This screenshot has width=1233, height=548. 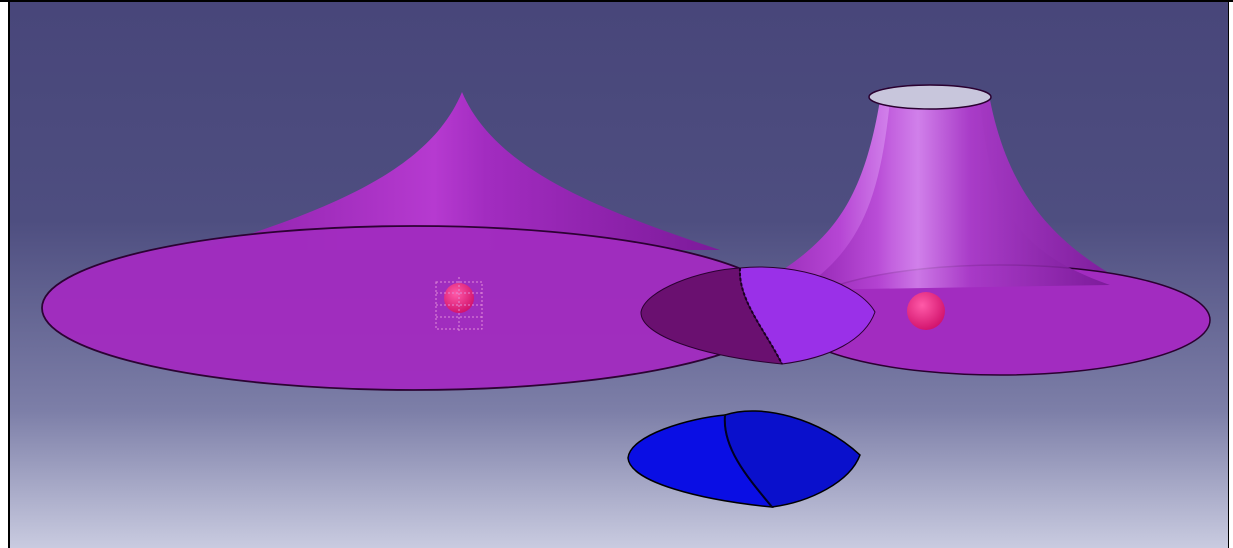 I want to click on frame-top-border, so click(x=616, y=1).